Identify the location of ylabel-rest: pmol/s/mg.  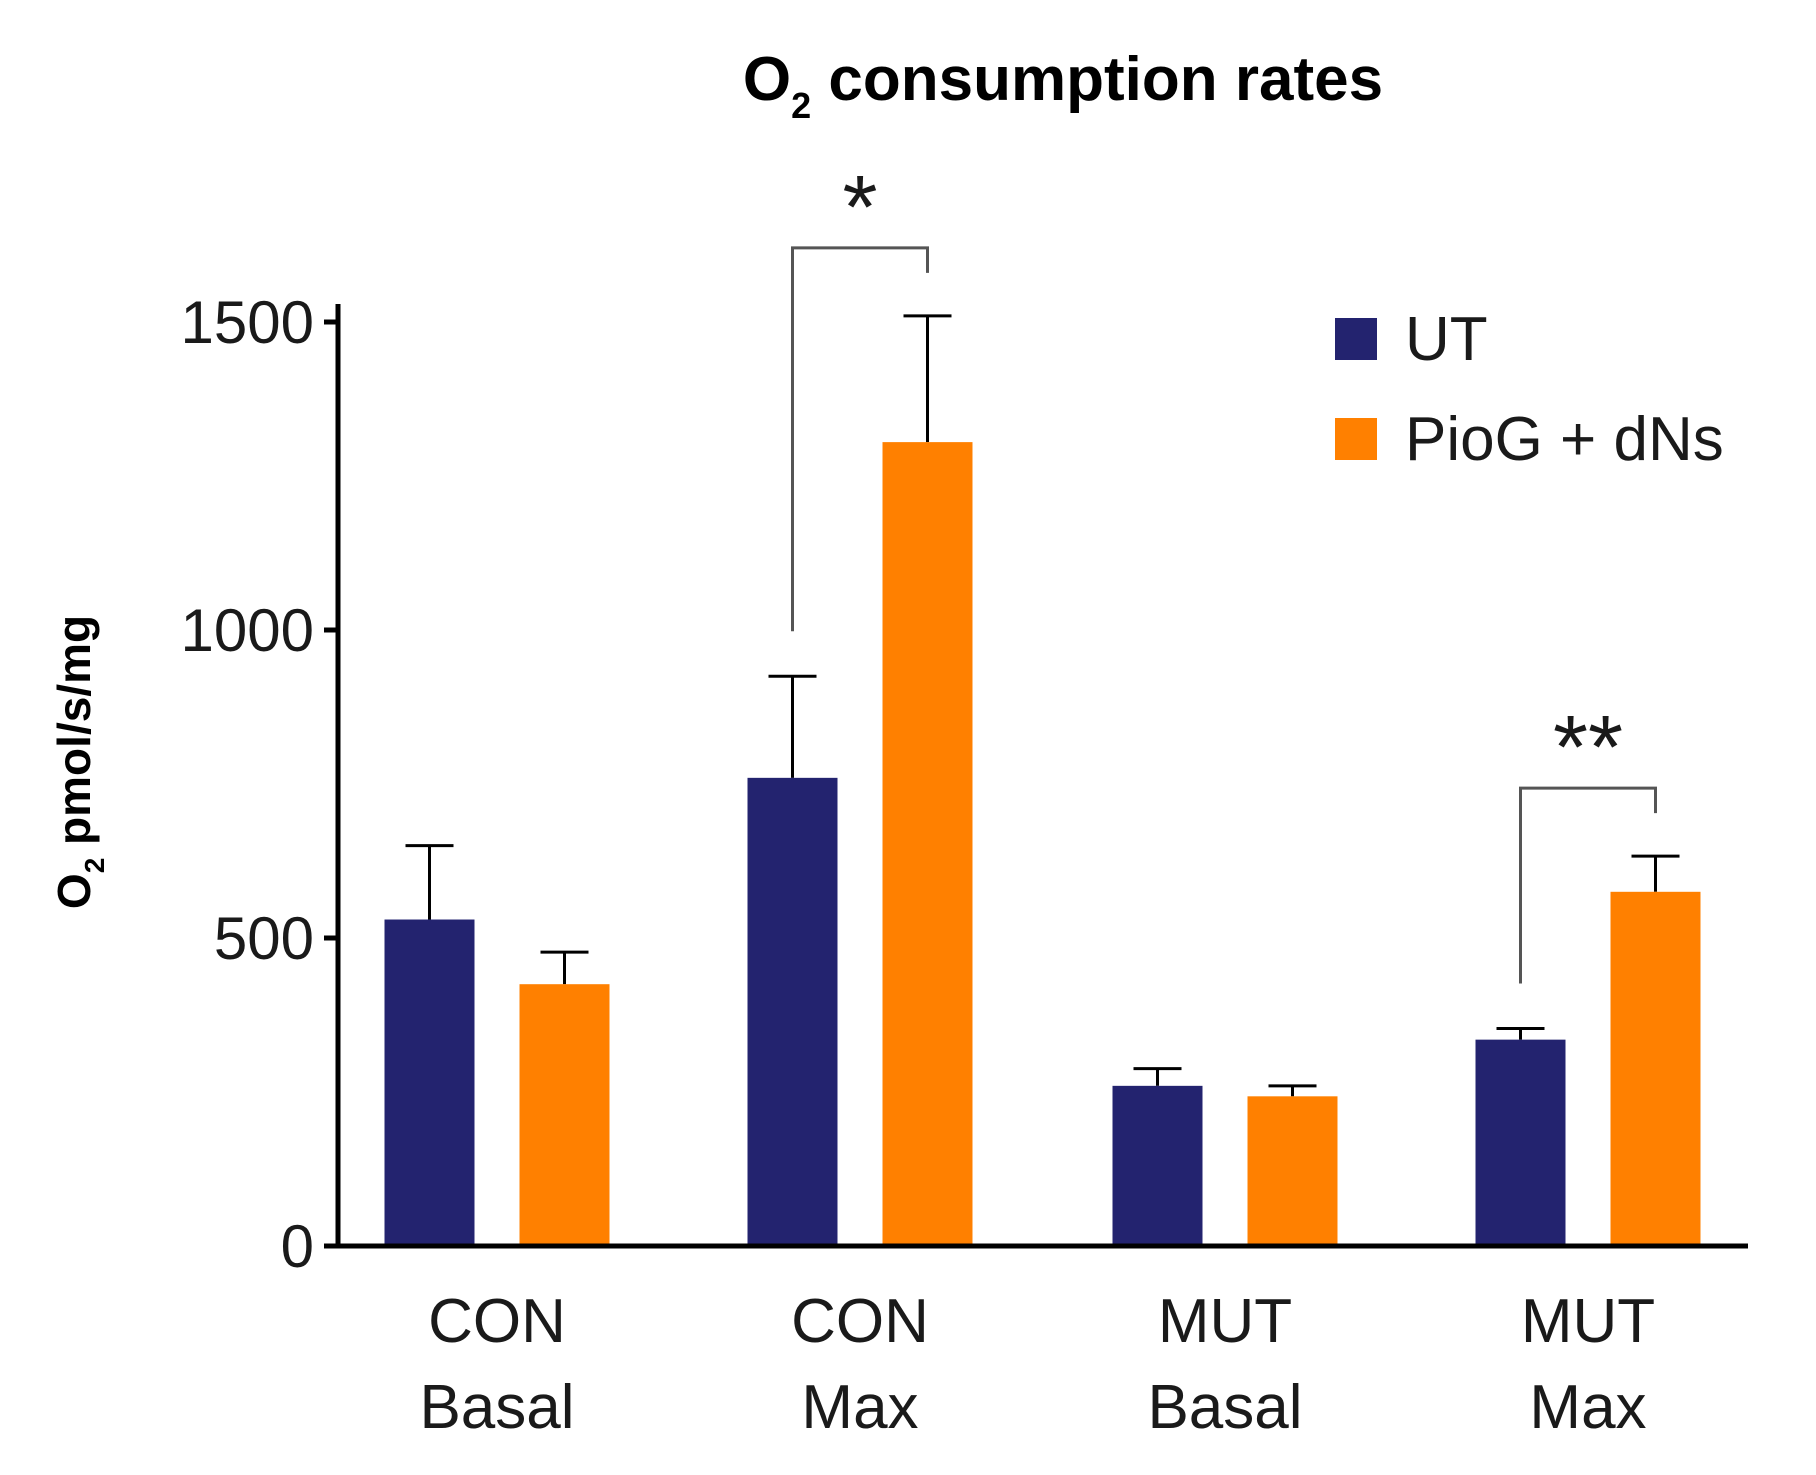
(74, 736).